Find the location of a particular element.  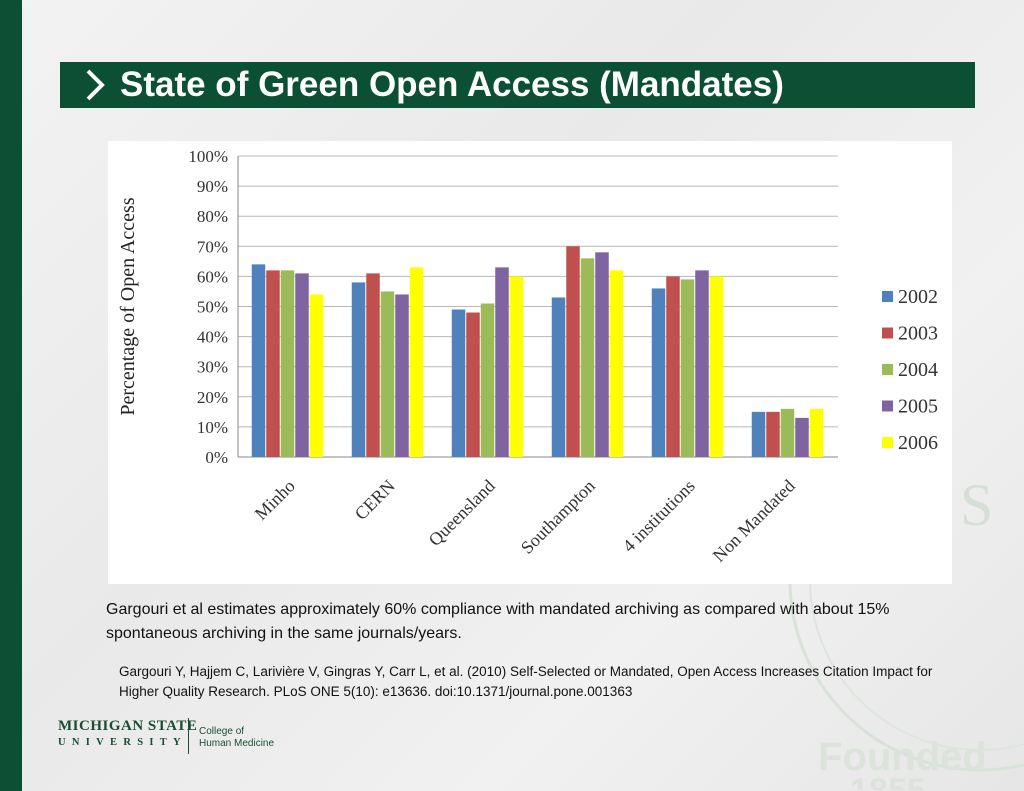

legend-label-2003: 2003 is located at coordinates (918, 334).